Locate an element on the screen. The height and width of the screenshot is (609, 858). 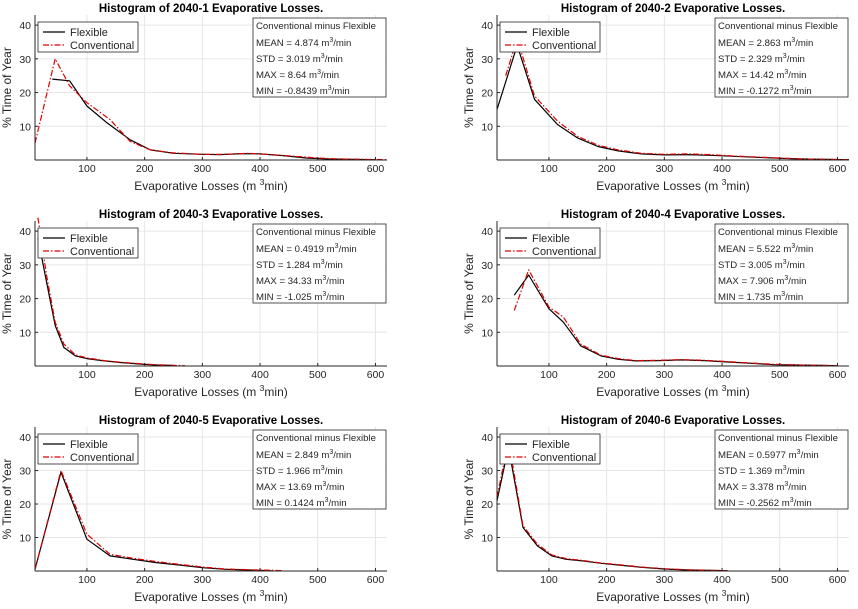
stats-max: MAX = 14.42 m3/min is located at coordinates (762, 75).